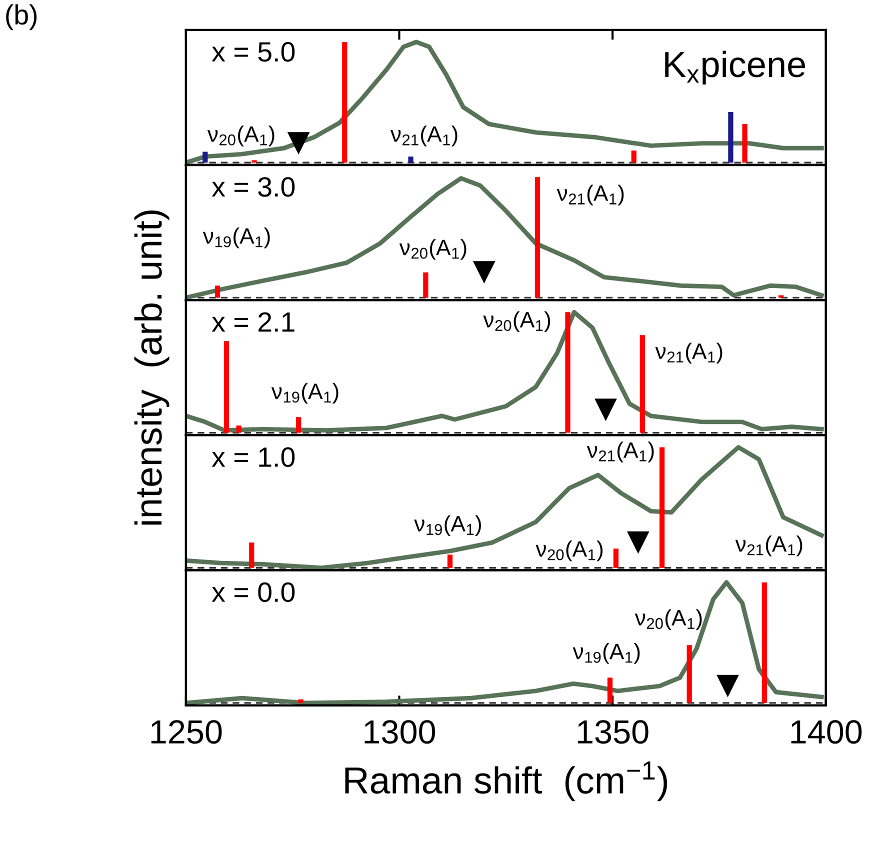  I want to click on annotation: x = 5.0, so click(253, 52).